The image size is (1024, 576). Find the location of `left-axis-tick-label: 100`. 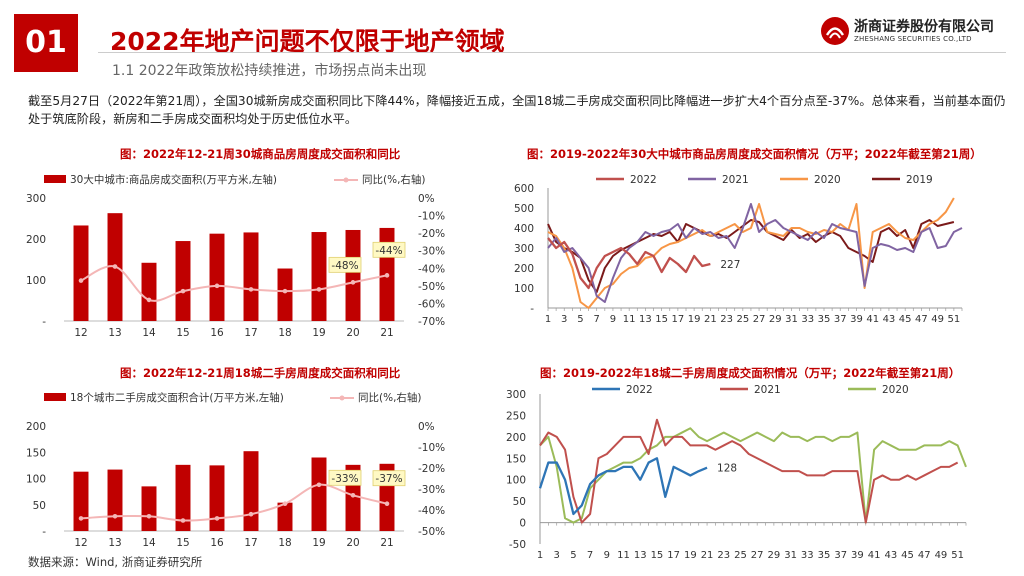

left-axis-tick-label: 100 is located at coordinates (36, 480).